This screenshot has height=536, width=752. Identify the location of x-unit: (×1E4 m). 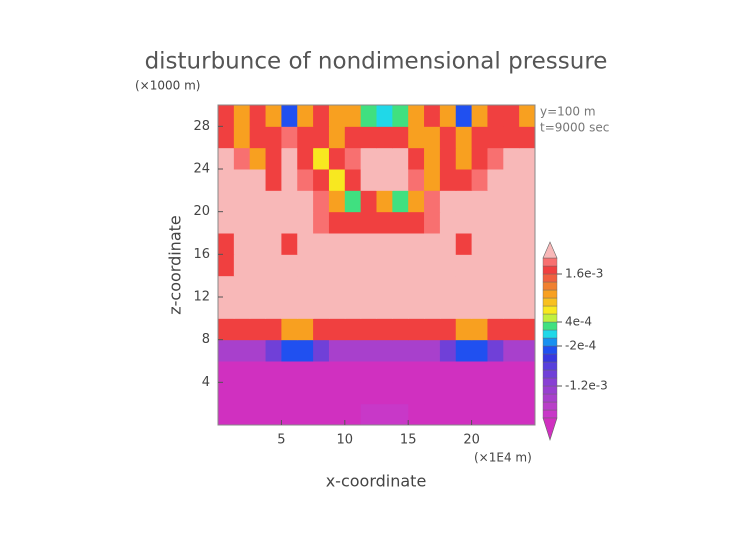
(503, 458).